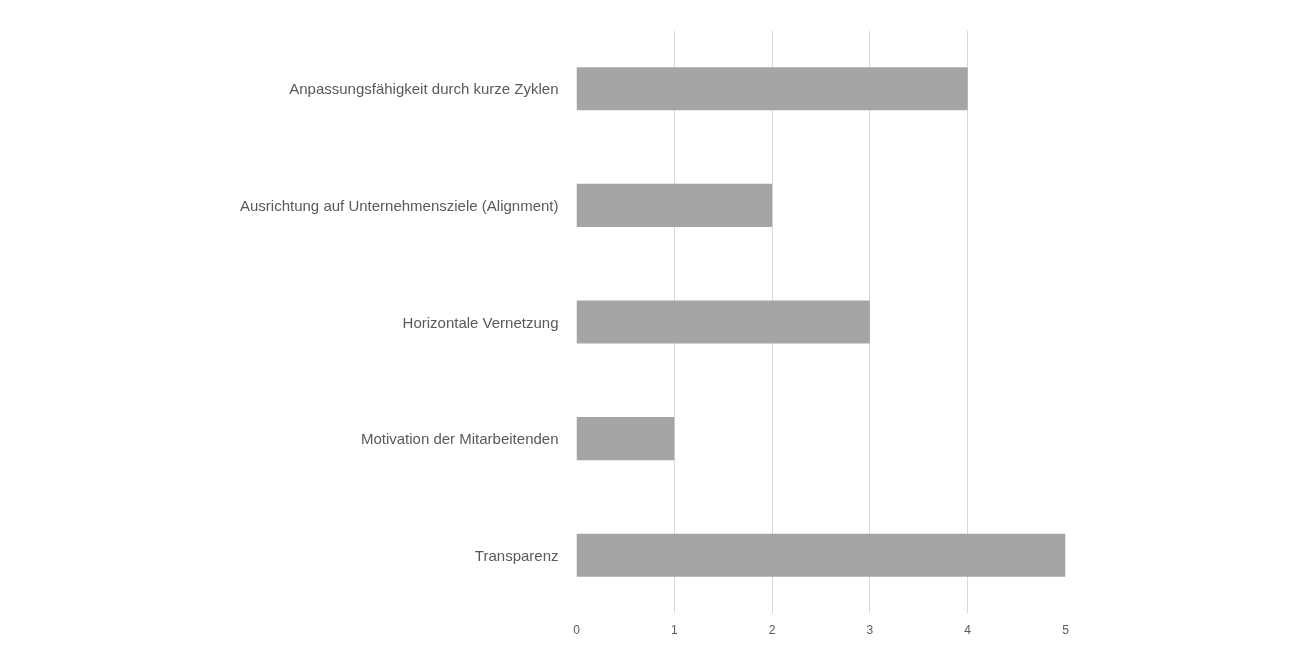  Describe the element at coordinates (516, 555) in the screenshot. I see `y-tick-label: Transparenz` at that location.